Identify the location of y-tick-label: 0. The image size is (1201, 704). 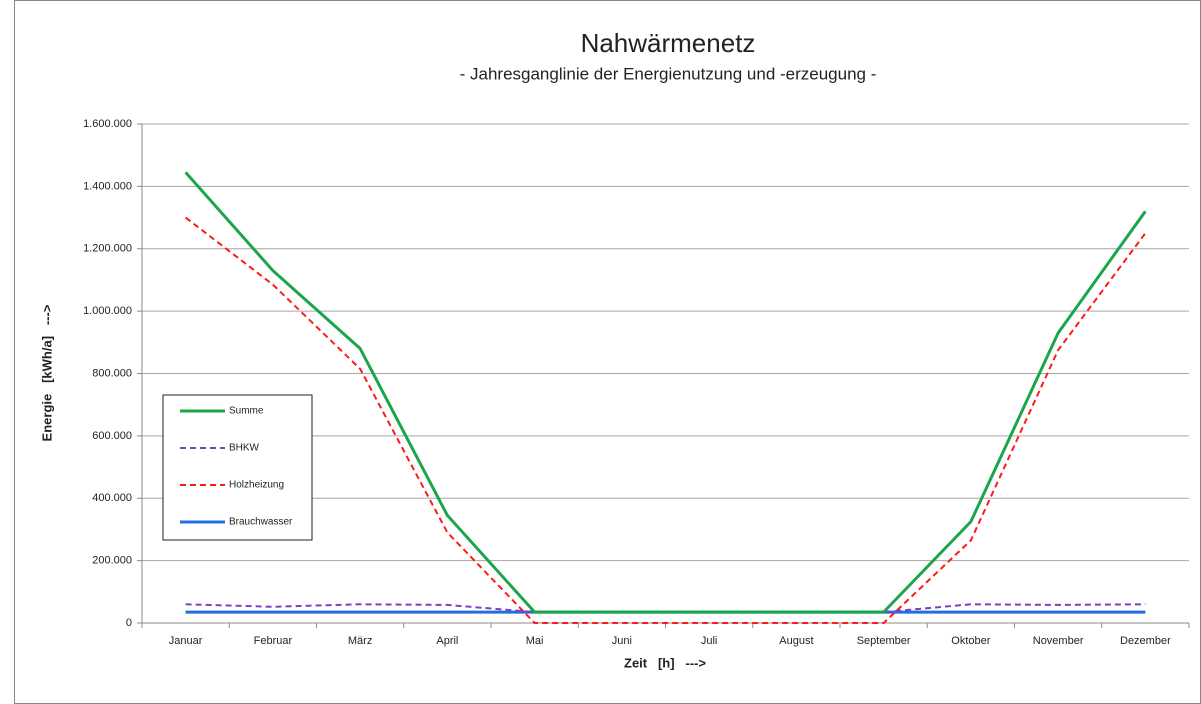
(129, 623).